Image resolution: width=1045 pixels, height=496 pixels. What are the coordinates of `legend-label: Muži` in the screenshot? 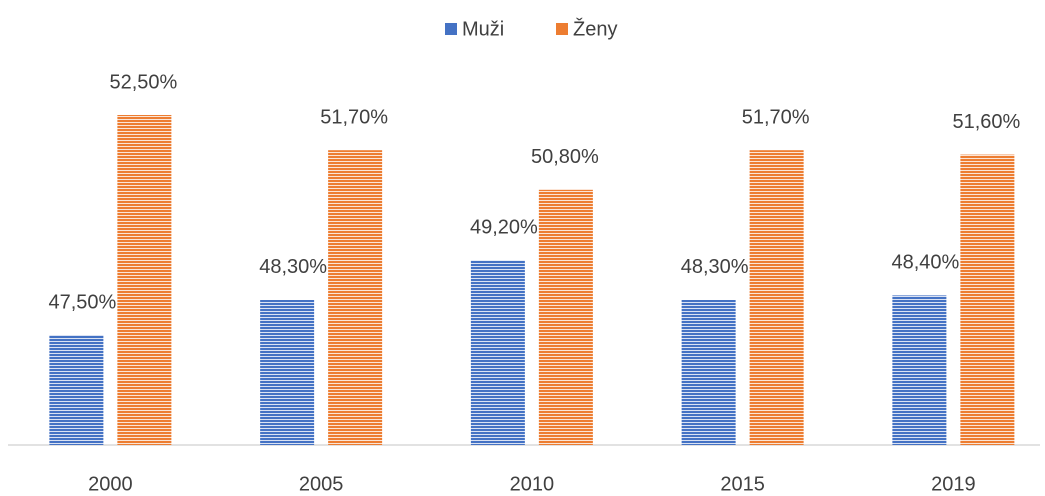 It's located at (483, 29).